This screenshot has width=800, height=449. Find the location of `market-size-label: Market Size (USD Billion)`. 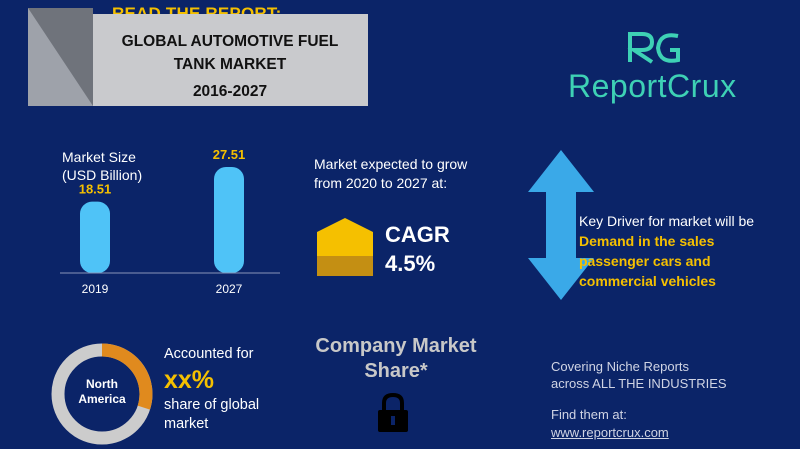

market-size-label: Market Size (USD Billion) is located at coordinates (102, 166).